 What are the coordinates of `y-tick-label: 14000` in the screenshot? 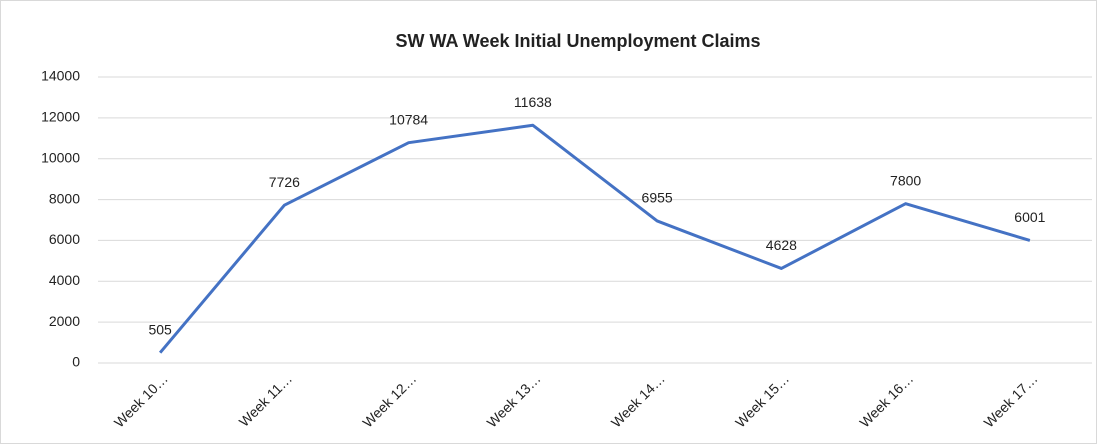 It's located at (60, 76).